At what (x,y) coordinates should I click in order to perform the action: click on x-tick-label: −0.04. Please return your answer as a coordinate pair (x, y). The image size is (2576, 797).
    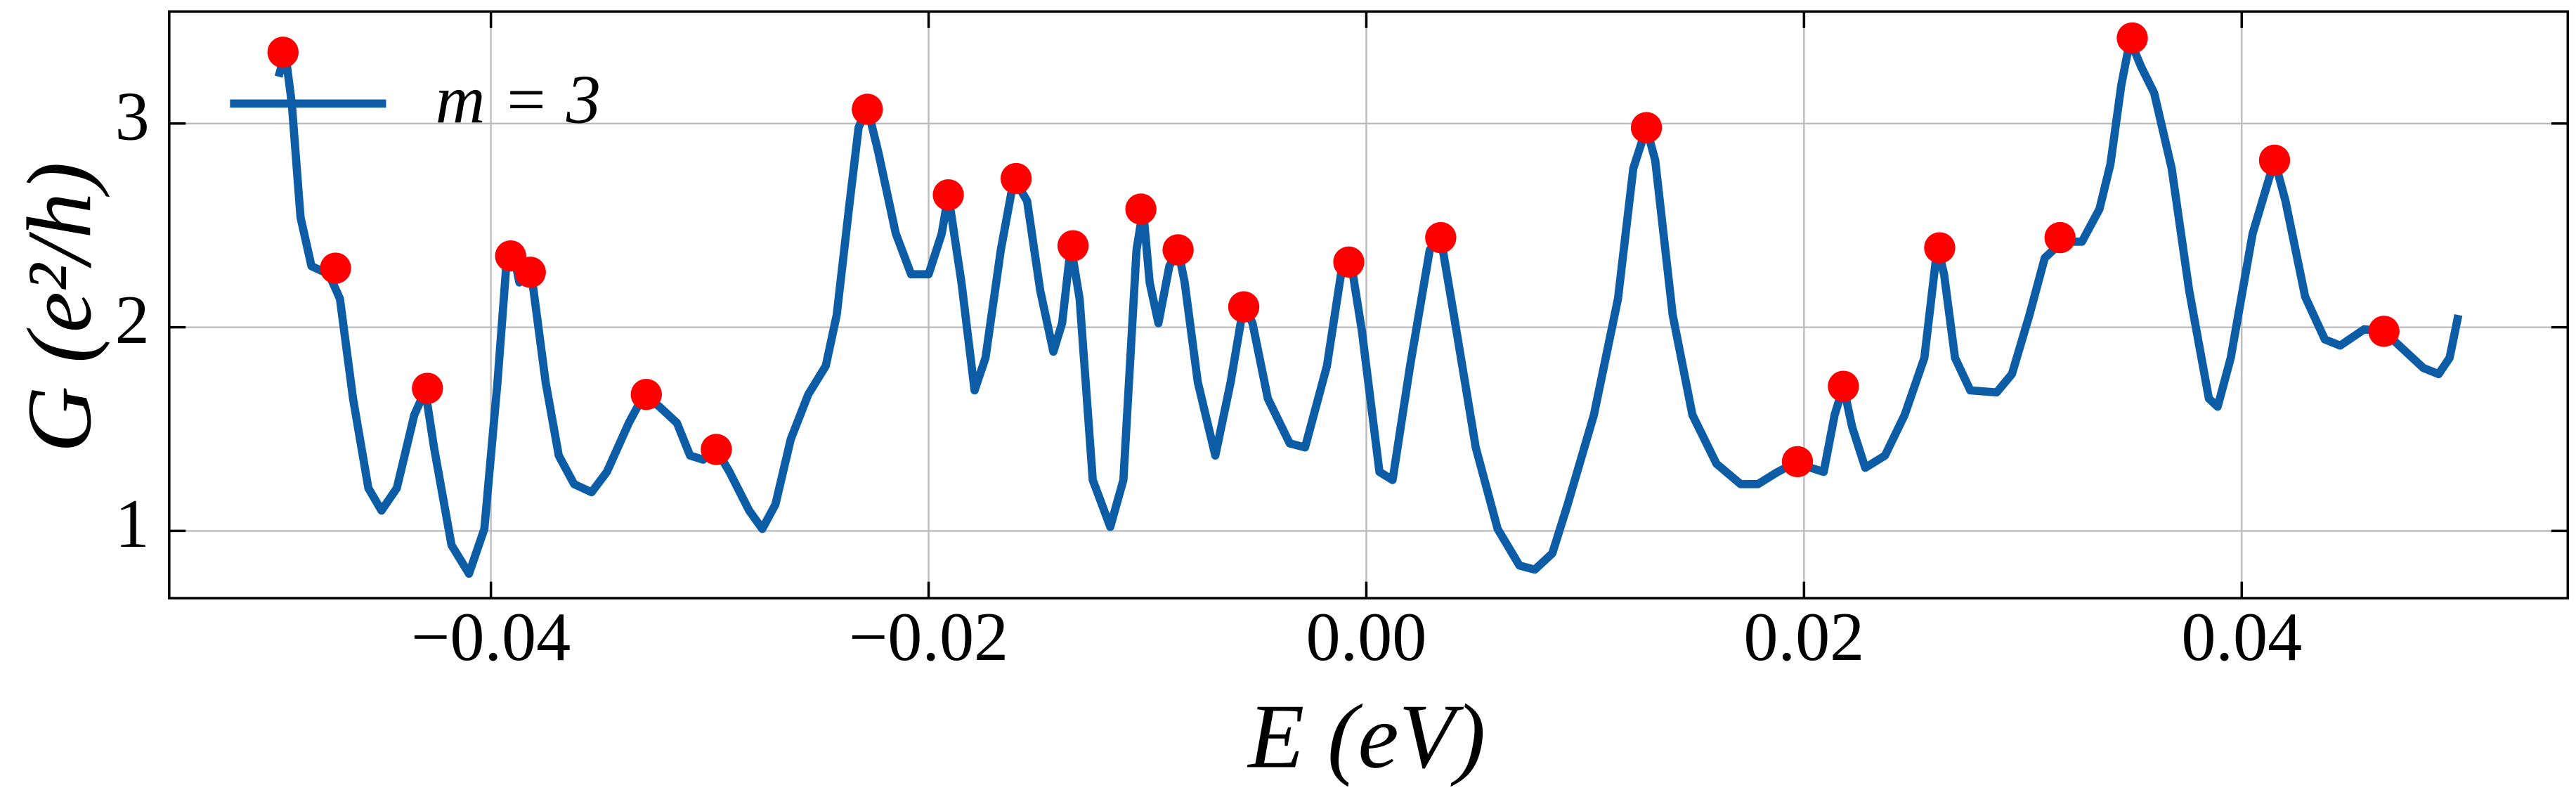
    Looking at the image, I should click on (491, 637).